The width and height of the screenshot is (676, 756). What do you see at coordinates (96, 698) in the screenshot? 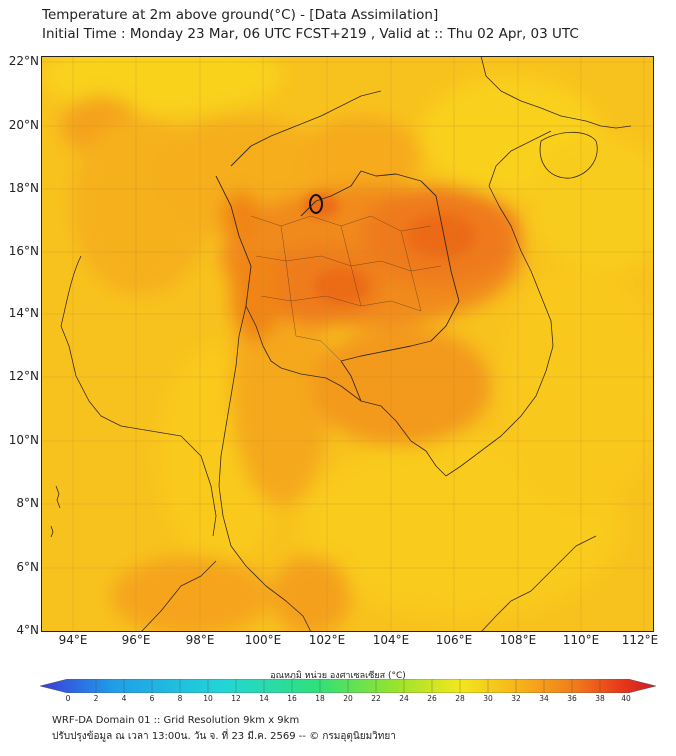
I see `colorbar-tick-2: 2` at bounding box center [96, 698].